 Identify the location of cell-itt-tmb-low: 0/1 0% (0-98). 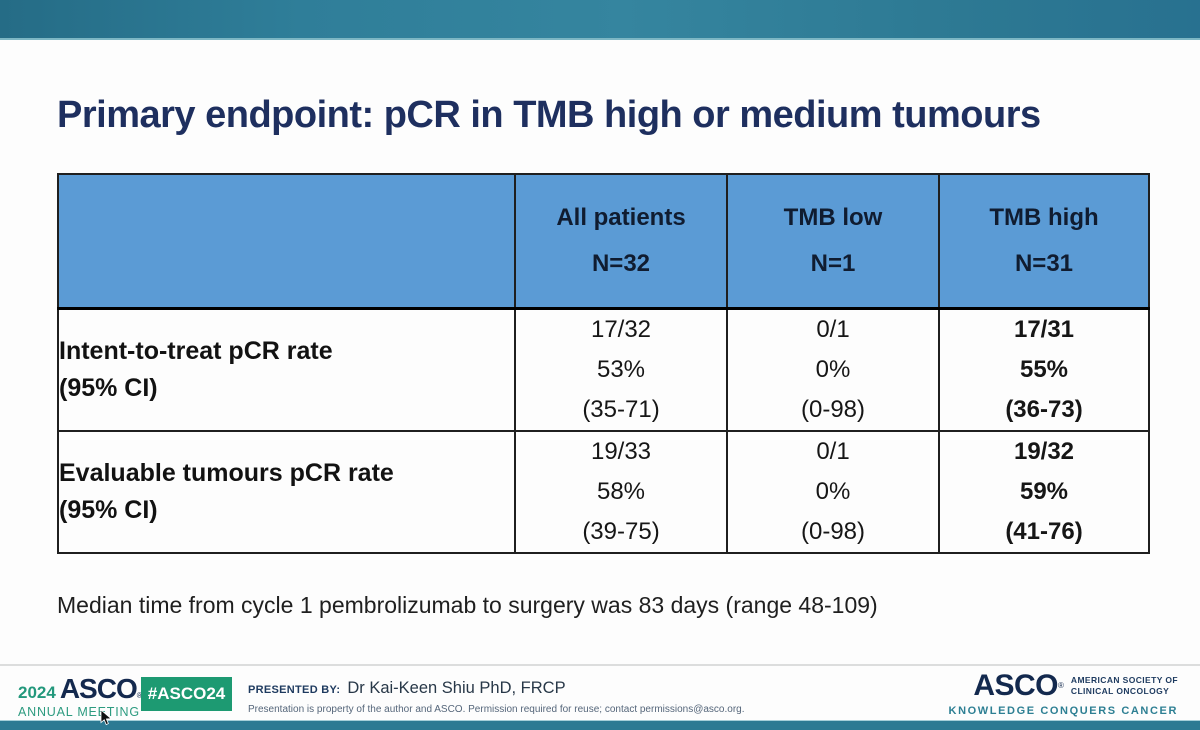
(833, 369).